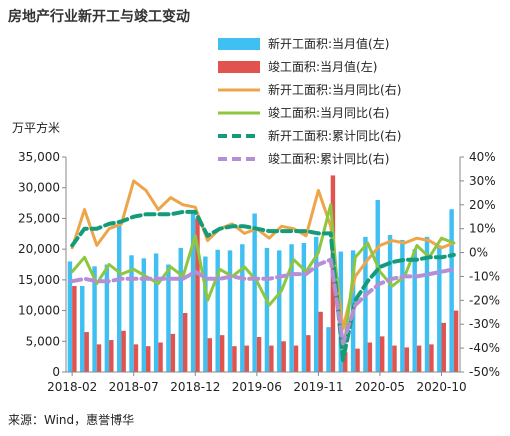 This screenshot has width=510, height=436. I want to click on right-axis-tick-label: -20%, so click(484, 300).